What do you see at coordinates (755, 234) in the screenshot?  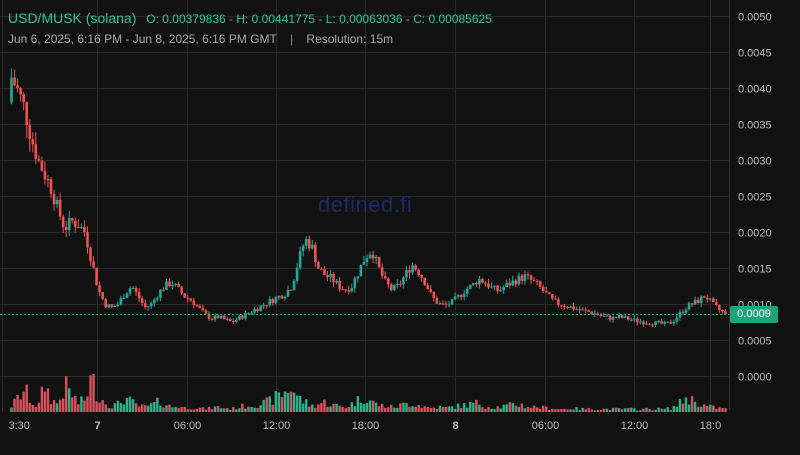 I see `price-tick-label: 0.0020` at bounding box center [755, 234].